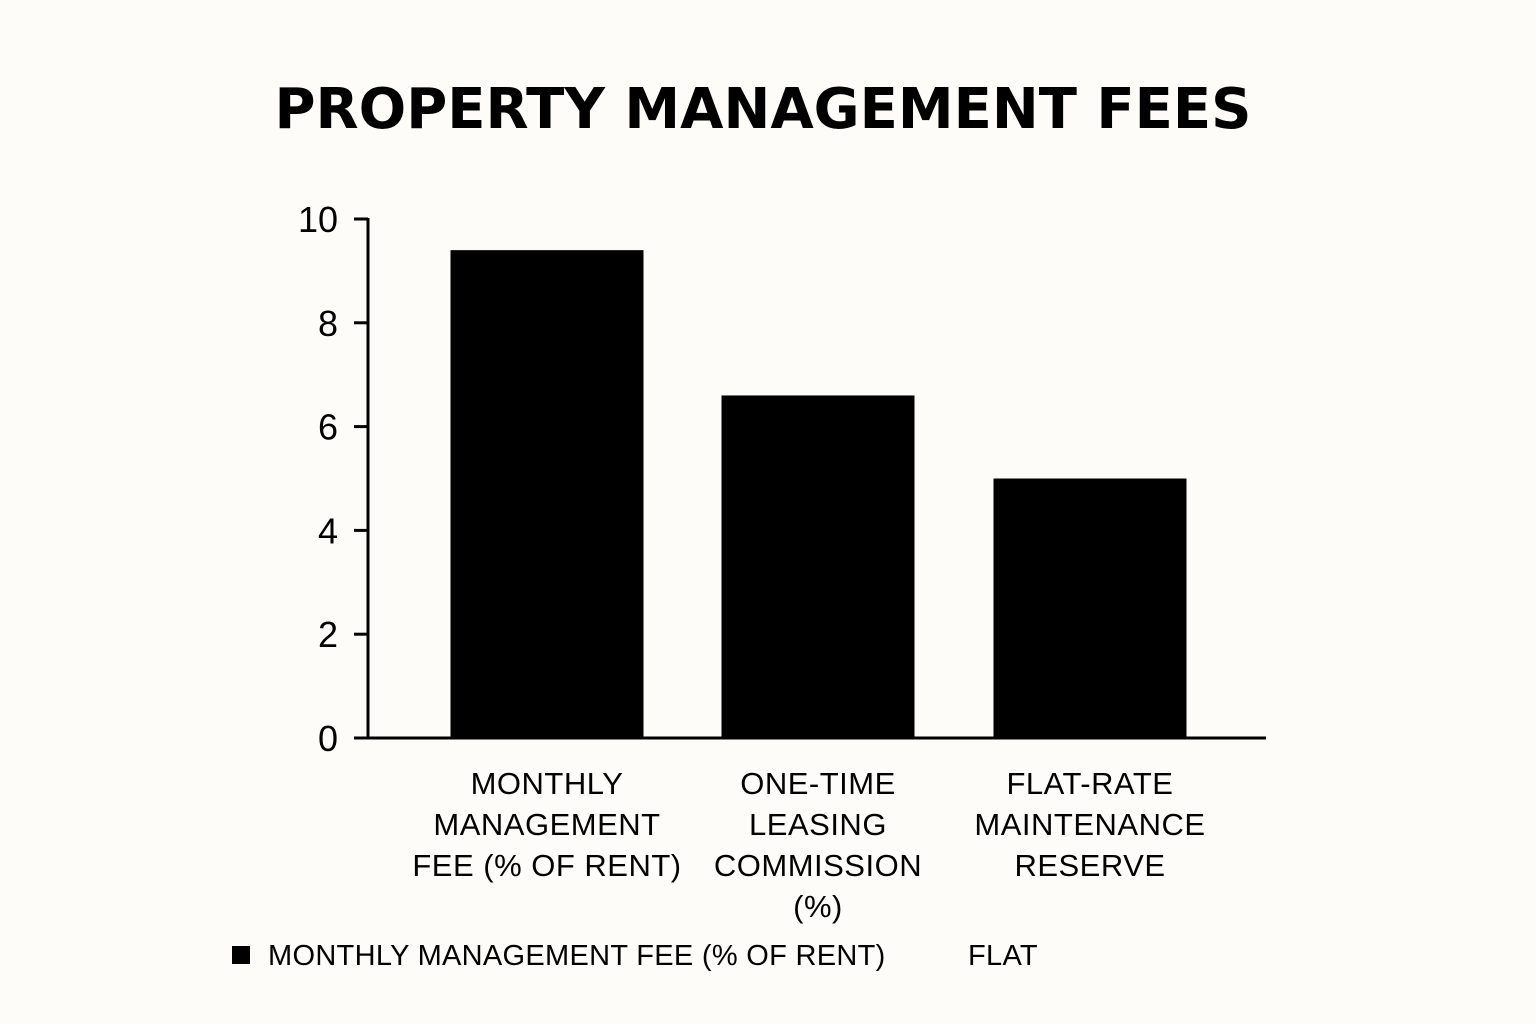  What do you see at coordinates (546, 824) in the screenshot?
I see `category-label: MONTHLY MANAGEMENT FEE (% OF RENT)` at bounding box center [546, 824].